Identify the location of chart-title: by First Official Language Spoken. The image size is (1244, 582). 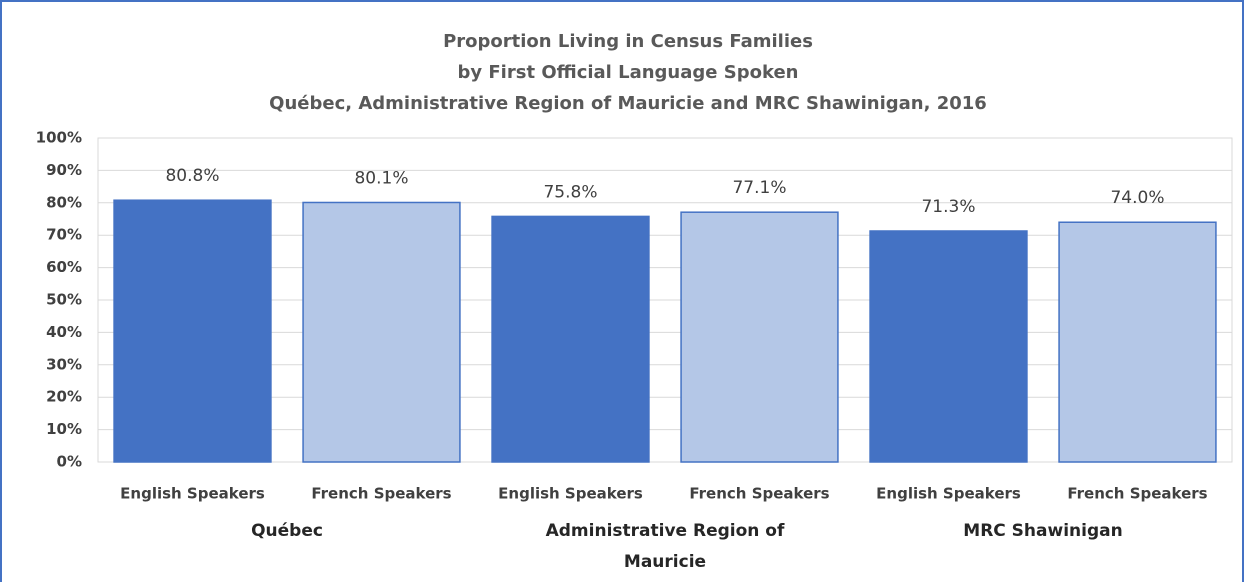
(628, 72).